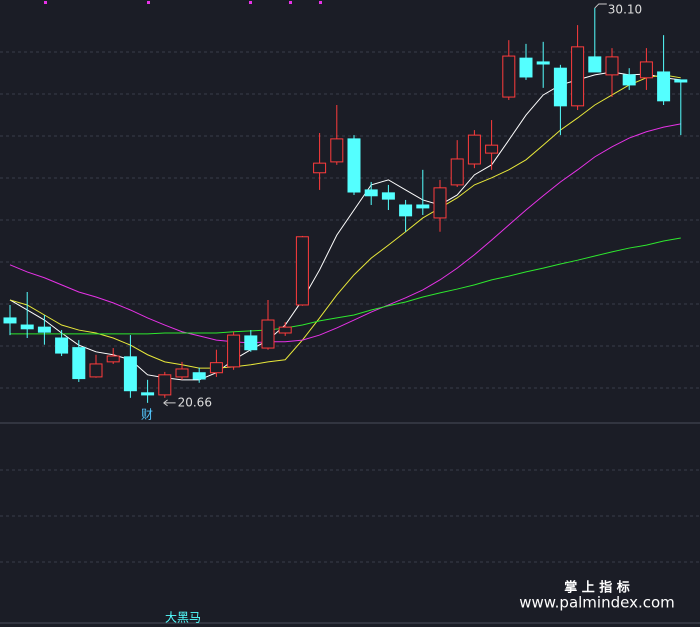 The width and height of the screenshot is (700, 627). I want to click on moving-average, so click(345, 286).